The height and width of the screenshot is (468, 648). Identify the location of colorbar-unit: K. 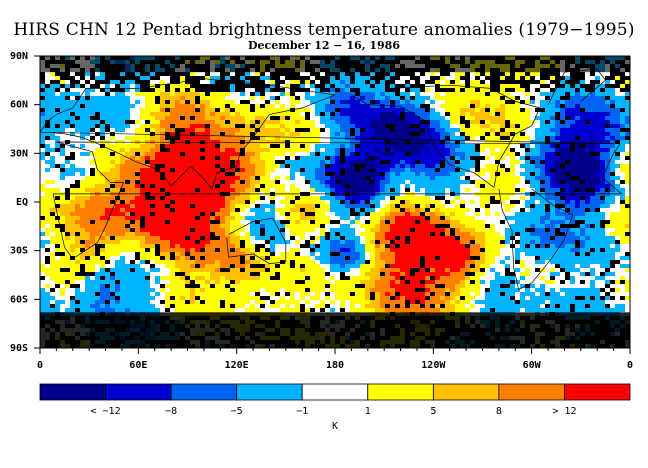
(335, 426).